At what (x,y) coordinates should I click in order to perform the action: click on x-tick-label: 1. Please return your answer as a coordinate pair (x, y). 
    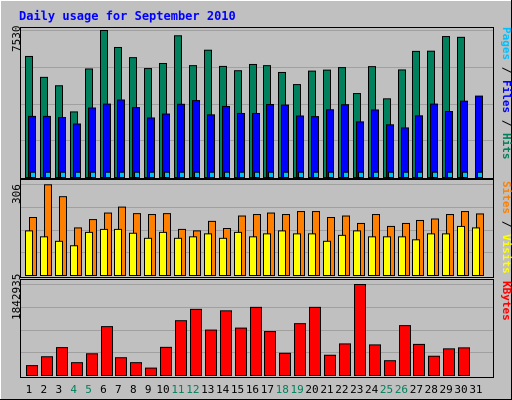
    Looking at the image, I should click on (29, 389).